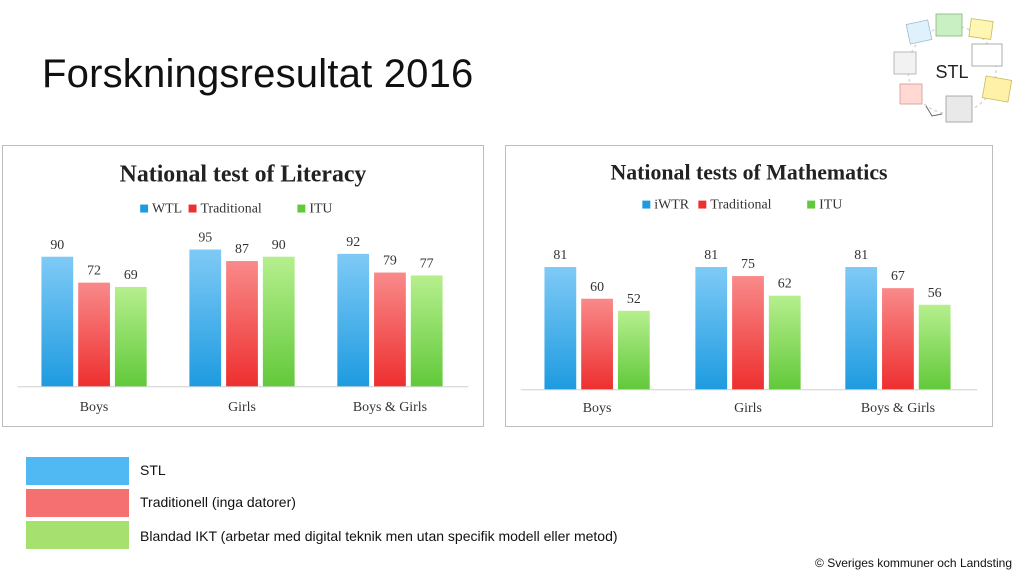  What do you see at coordinates (279, 245) in the screenshot?
I see `literacy-value-label-girls-itu: 90` at bounding box center [279, 245].